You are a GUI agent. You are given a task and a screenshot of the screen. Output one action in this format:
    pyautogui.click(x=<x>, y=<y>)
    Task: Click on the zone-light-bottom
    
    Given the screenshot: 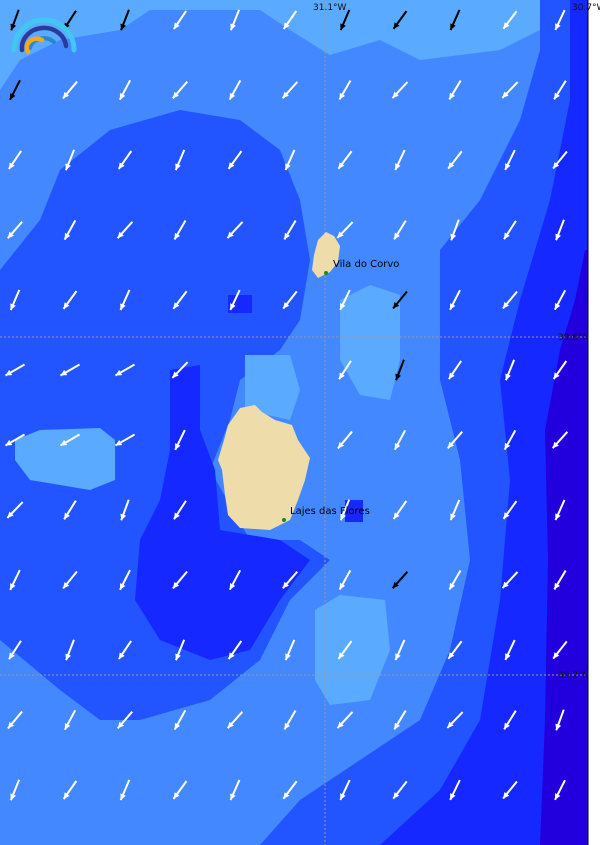 What is the action you would take?
    pyautogui.click(x=352, y=650)
    